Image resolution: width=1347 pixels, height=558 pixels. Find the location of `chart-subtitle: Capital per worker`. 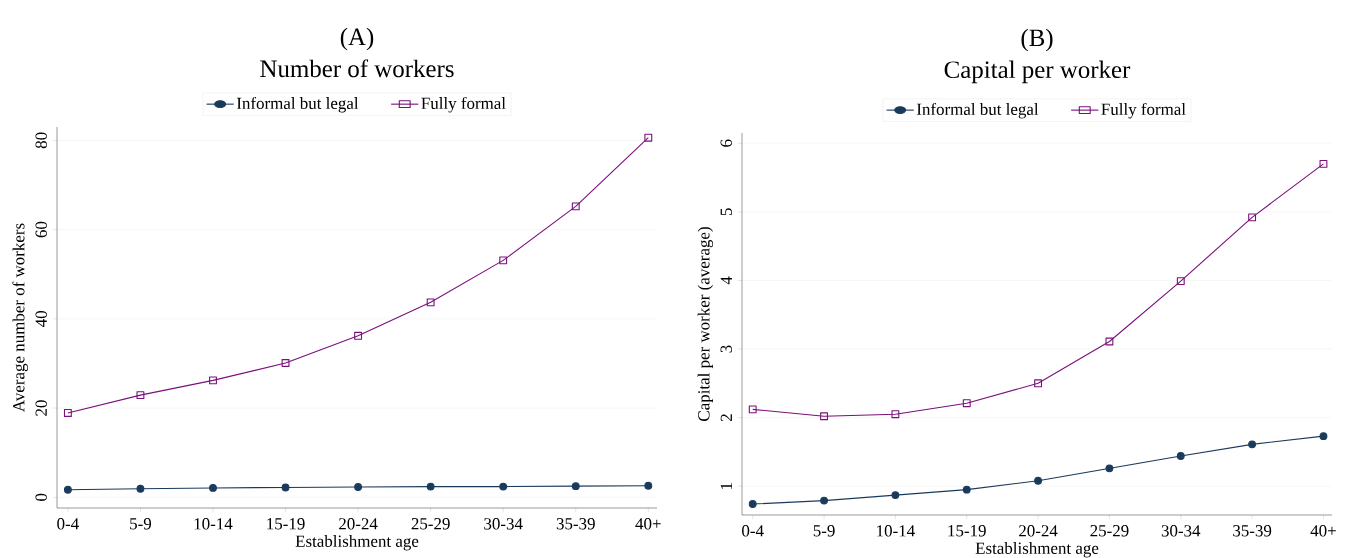

chart-subtitle: Capital per worker is located at coordinates (1037, 72).